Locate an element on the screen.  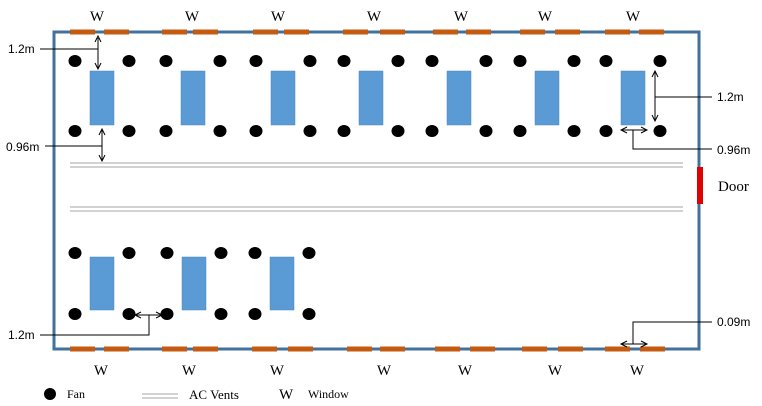
legend-window-label: Window is located at coordinates (328, 394).